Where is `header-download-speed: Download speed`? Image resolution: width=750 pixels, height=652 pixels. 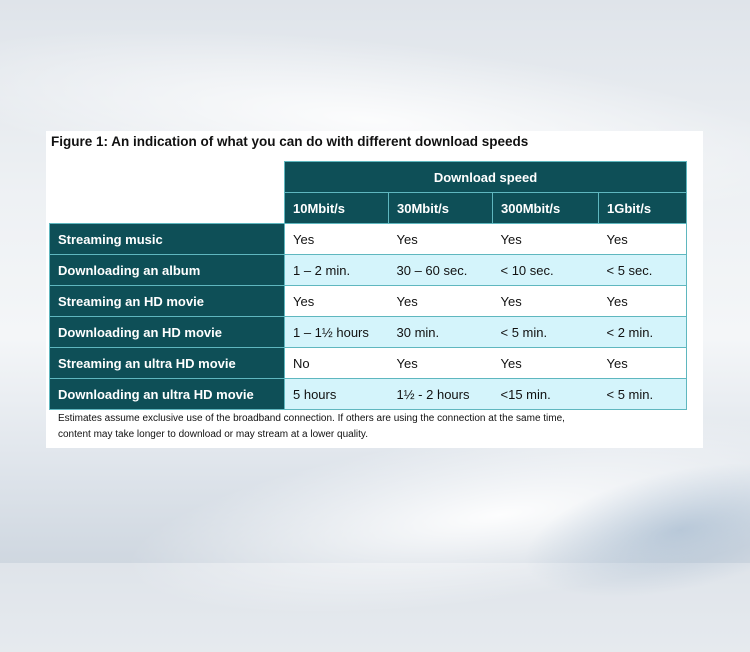 header-download-speed: Download speed is located at coordinates (485, 177).